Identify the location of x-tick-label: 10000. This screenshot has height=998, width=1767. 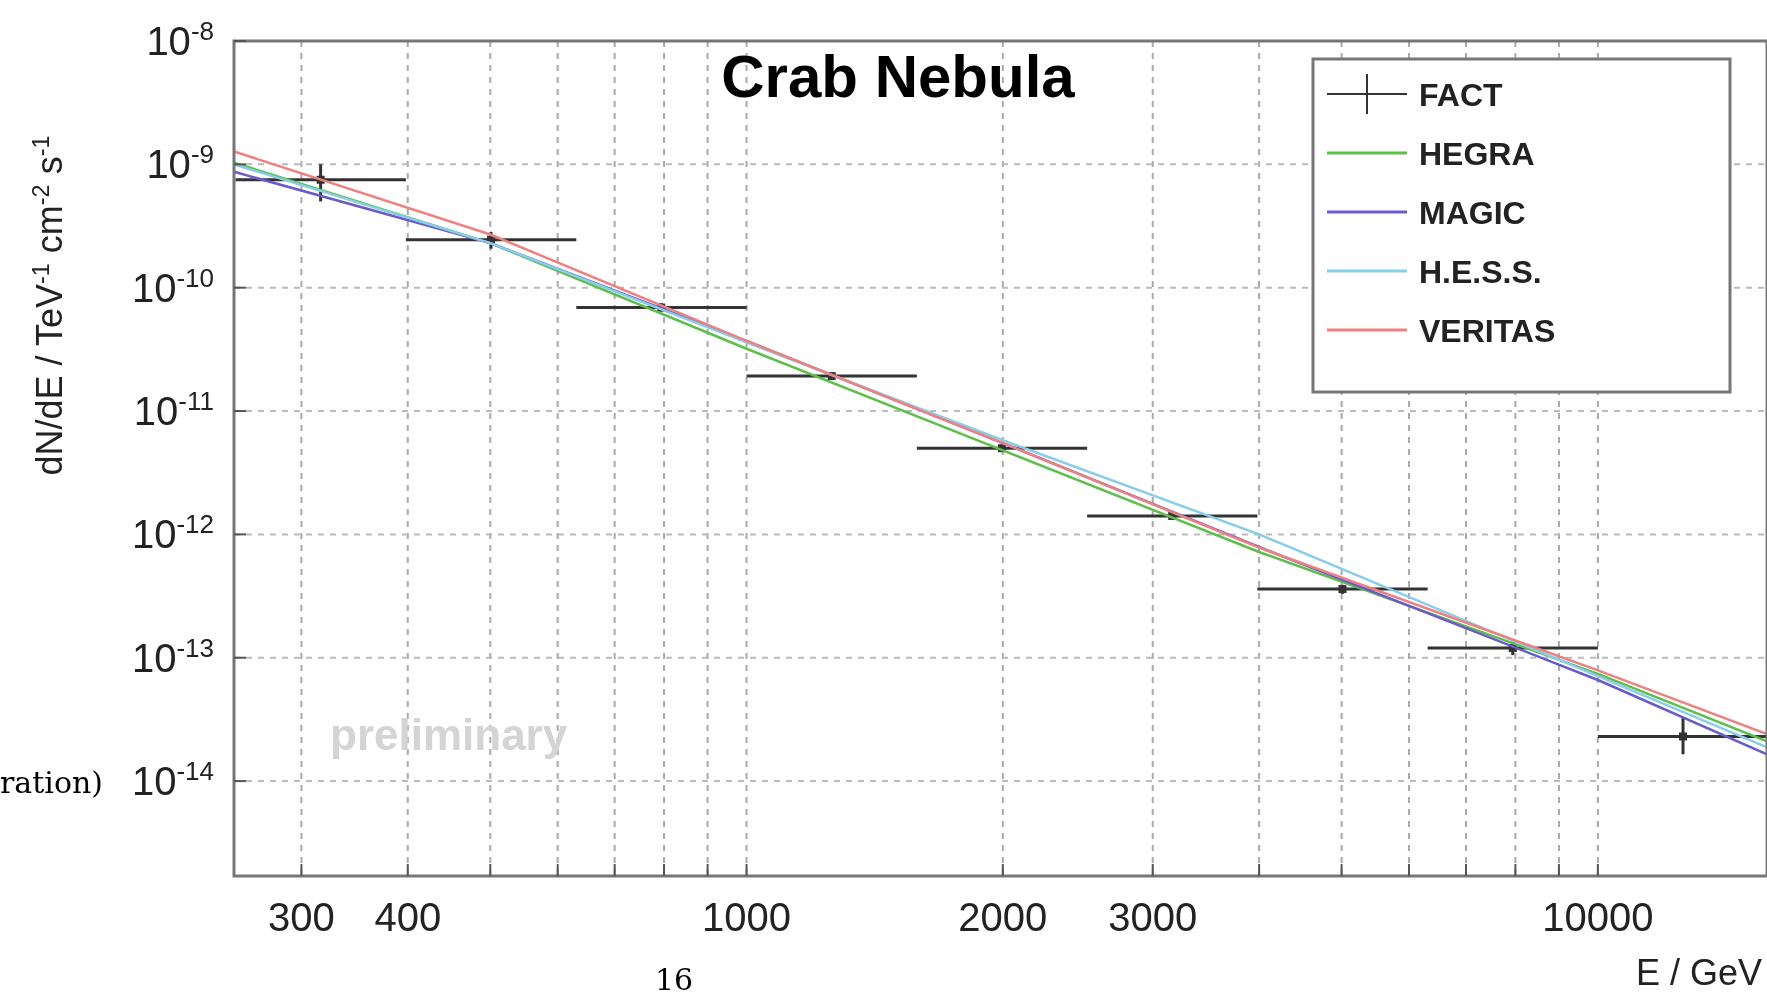
(1598, 917).